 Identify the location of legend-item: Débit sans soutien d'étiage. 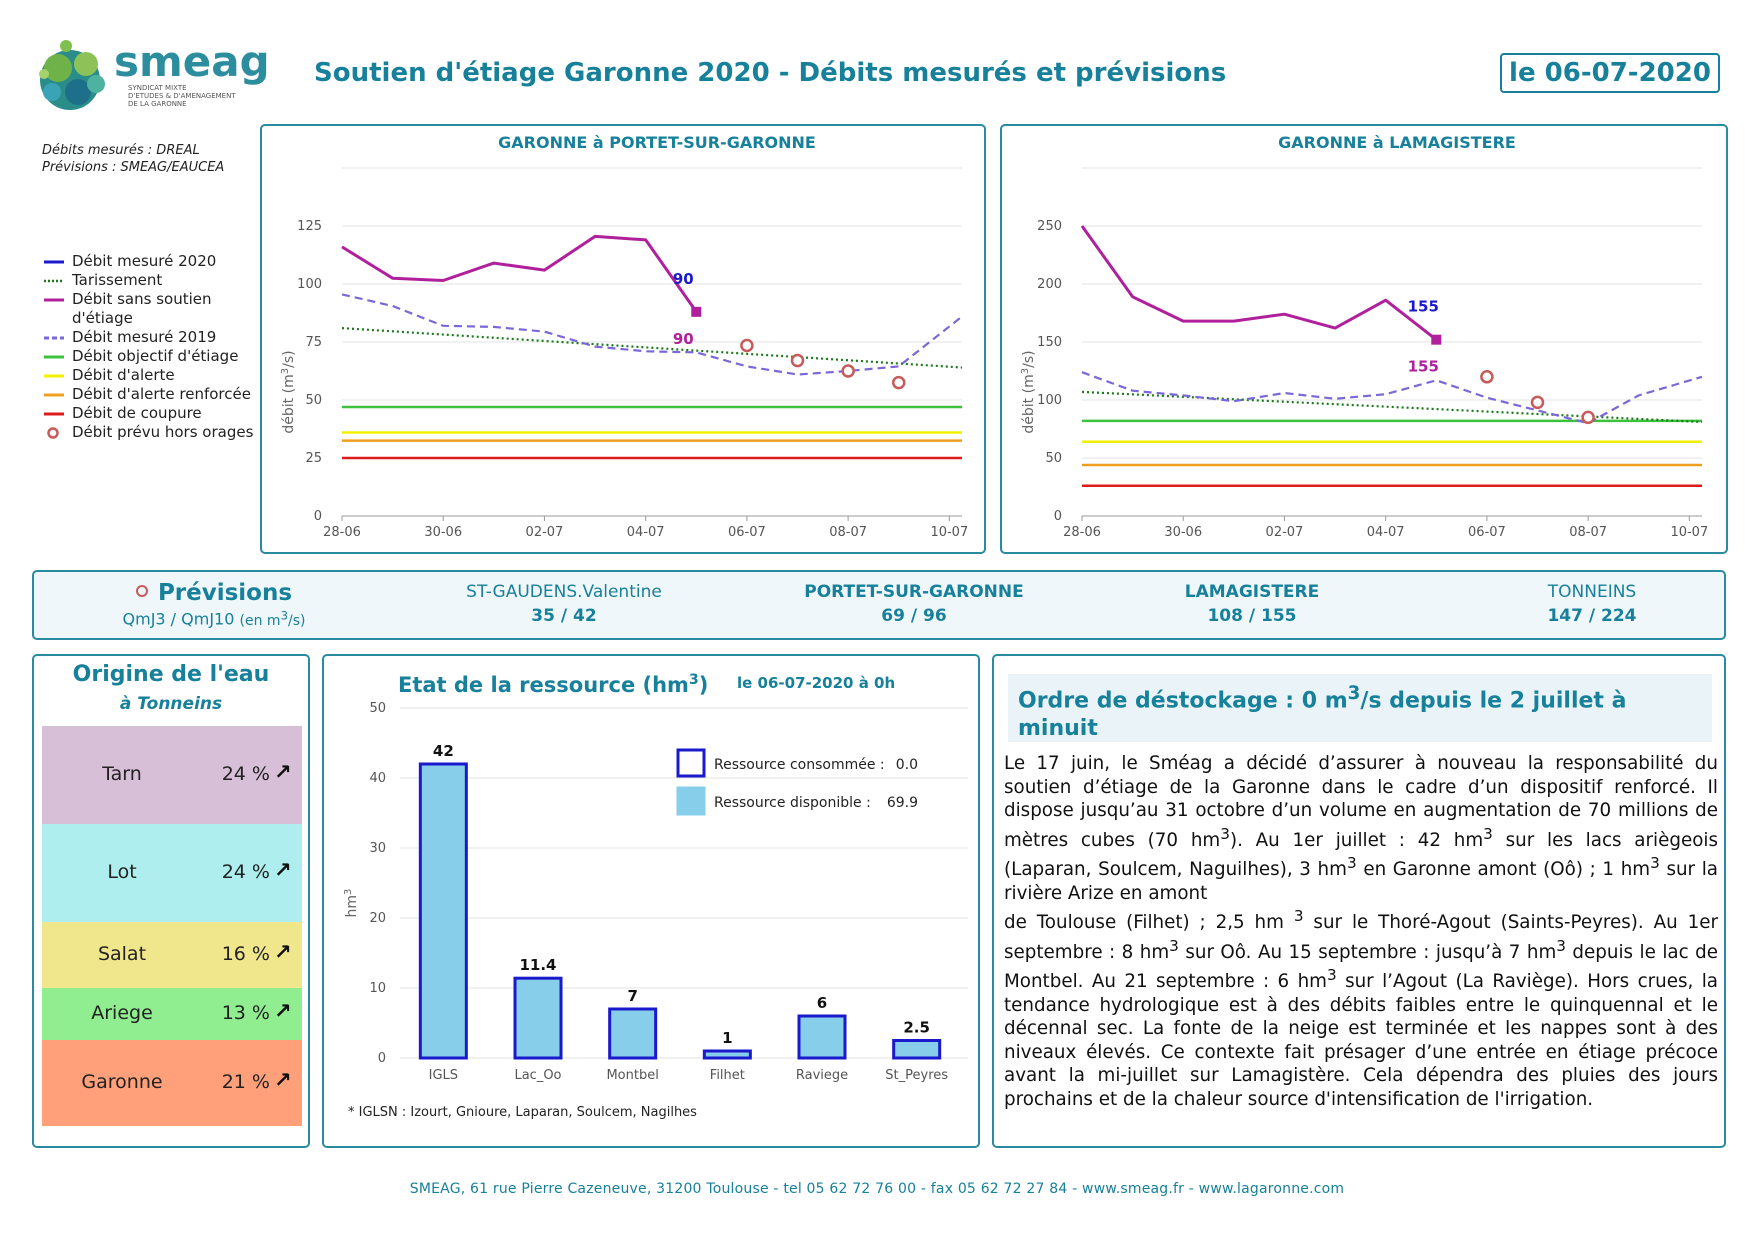
(152, 309).